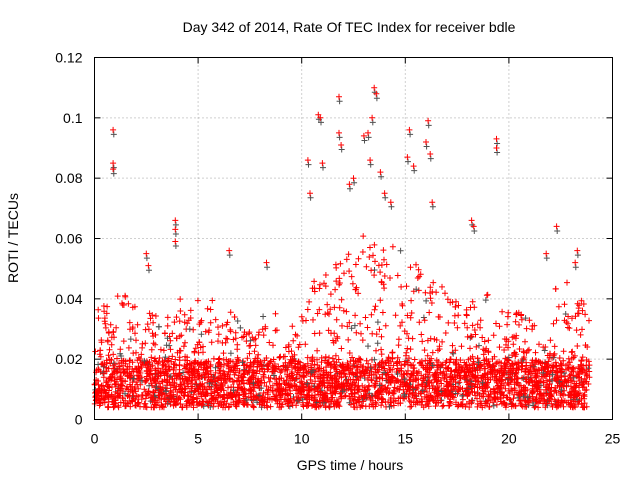 The height and width of the screenshot is (485, 640). Describe the element at coordinates (68, 359) in the screenshot. I see `y-tick-label: 0.02` at that location.